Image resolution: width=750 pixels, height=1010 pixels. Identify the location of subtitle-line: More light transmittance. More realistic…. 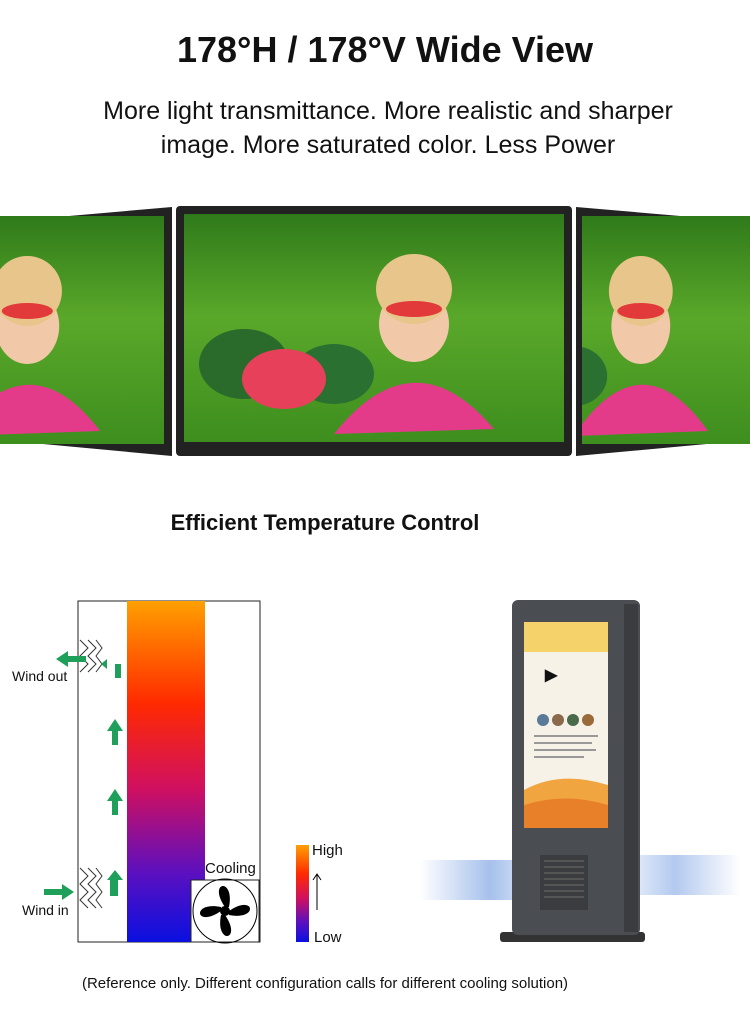
(388, 111).